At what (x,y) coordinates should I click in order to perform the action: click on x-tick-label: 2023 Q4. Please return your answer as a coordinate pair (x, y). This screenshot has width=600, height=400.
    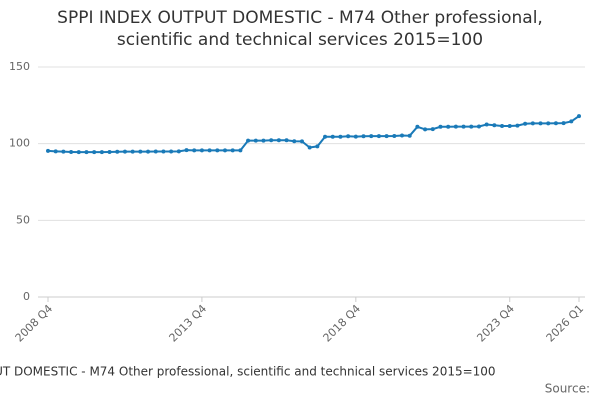
    Looking at the image, I should click on (495, 323).